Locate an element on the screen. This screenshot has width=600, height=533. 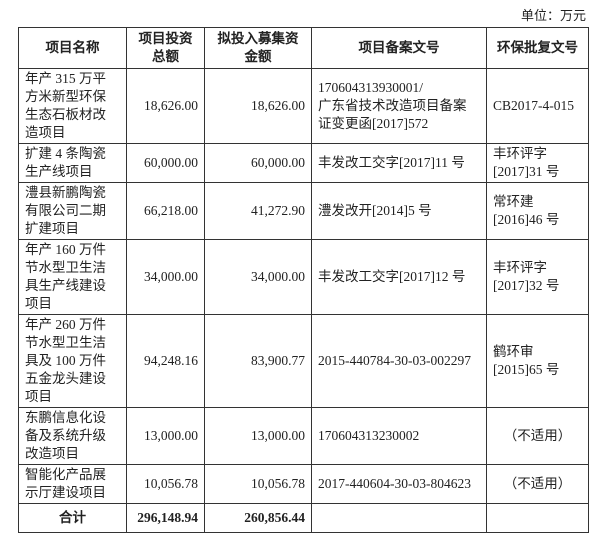
total-label: 合计 is located at coordinates (72, 518).